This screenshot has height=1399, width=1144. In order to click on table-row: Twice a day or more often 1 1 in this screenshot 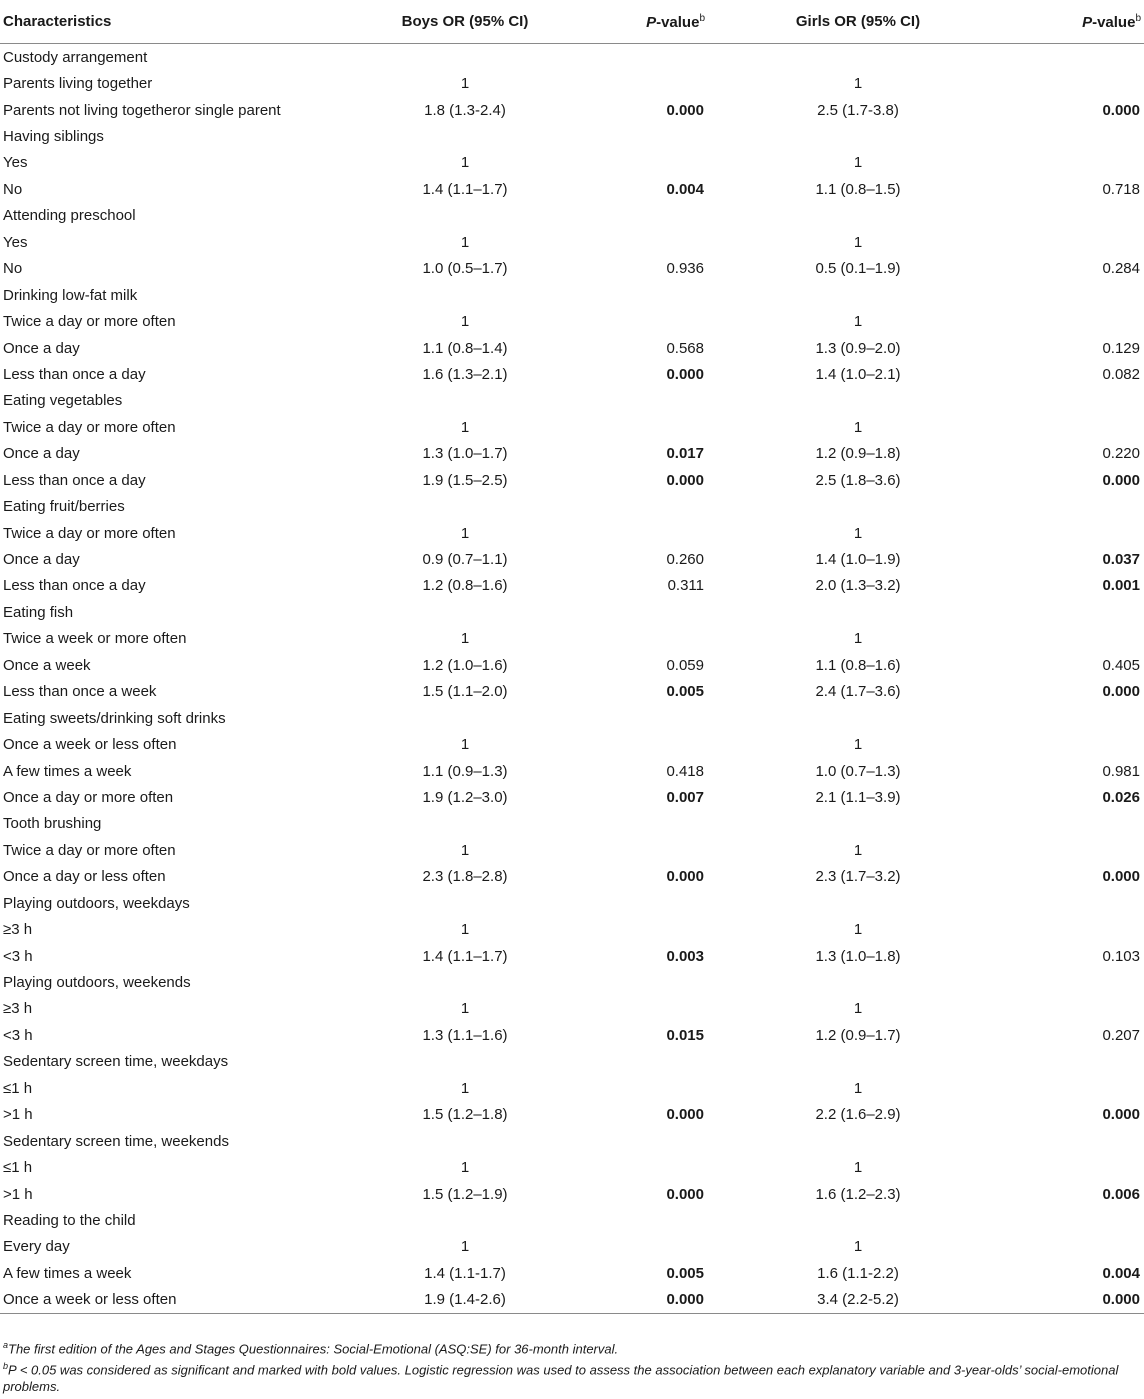, I will do `click(572, 533)`.